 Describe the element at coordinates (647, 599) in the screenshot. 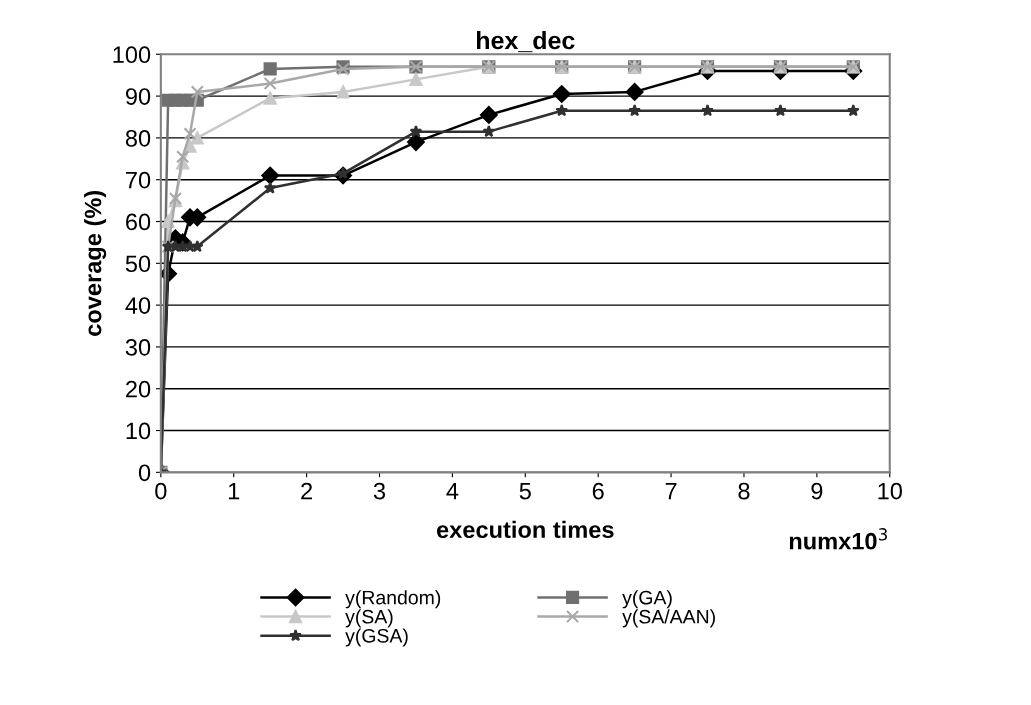

I see `legend-label: y(GA)` at that location.